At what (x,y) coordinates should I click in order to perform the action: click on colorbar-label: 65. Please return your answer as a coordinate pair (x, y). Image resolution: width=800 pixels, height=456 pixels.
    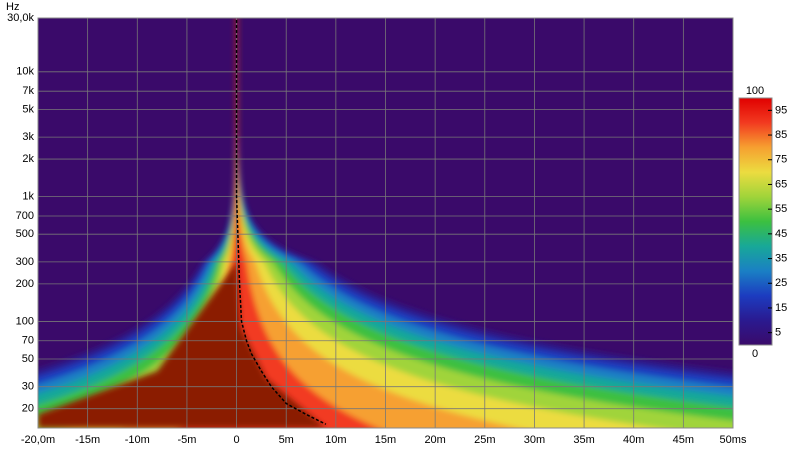
    Looking at the image, I should click on (781, 184).